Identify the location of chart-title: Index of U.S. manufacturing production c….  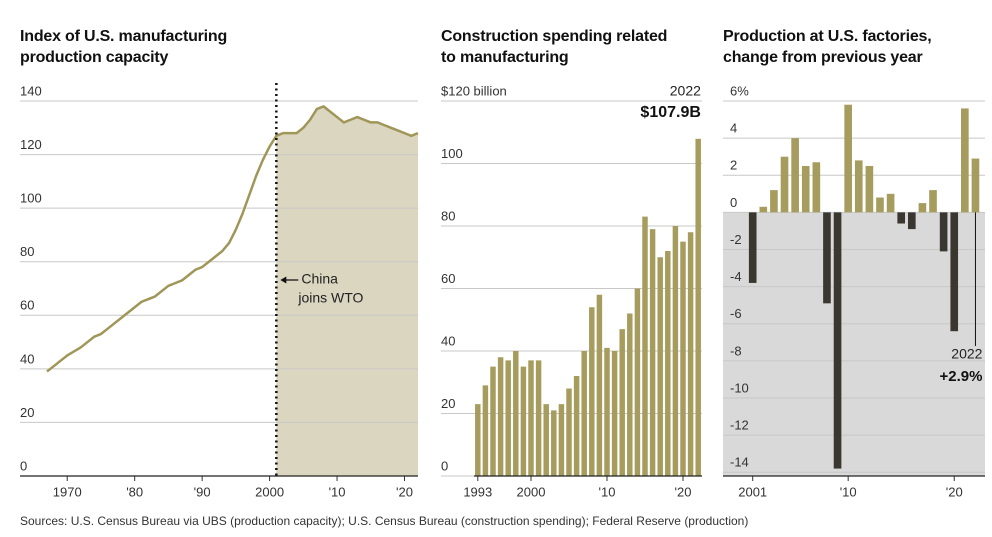
(124, 47).